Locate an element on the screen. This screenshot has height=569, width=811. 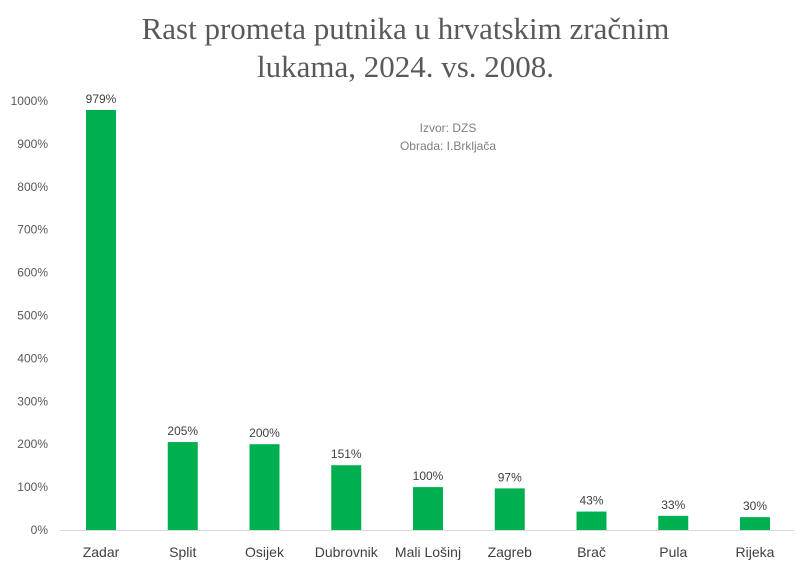
y-tick-label: 900% is located at coordinates (32, 144).